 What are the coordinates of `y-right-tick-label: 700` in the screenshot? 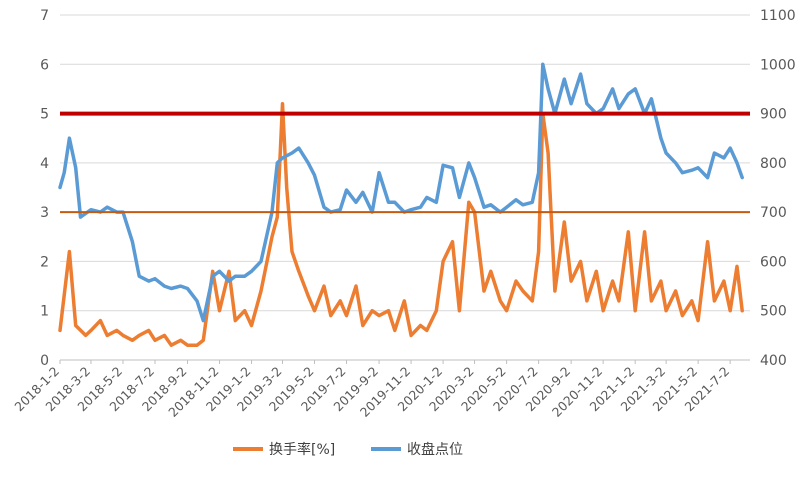 It's located at (773, 213).